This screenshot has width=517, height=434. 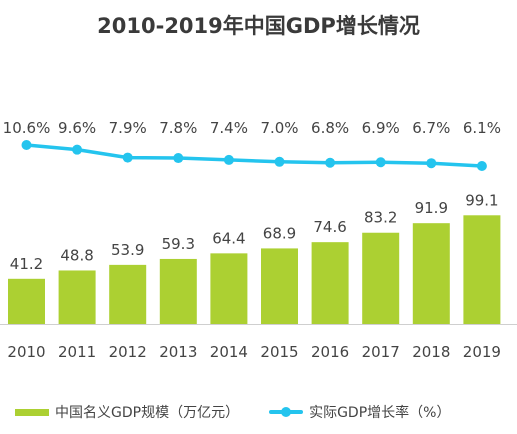 What do you see at coordinates (228, 159) in the screenshot?
I see `growth-point-2014` at bounding box center [228, 159].